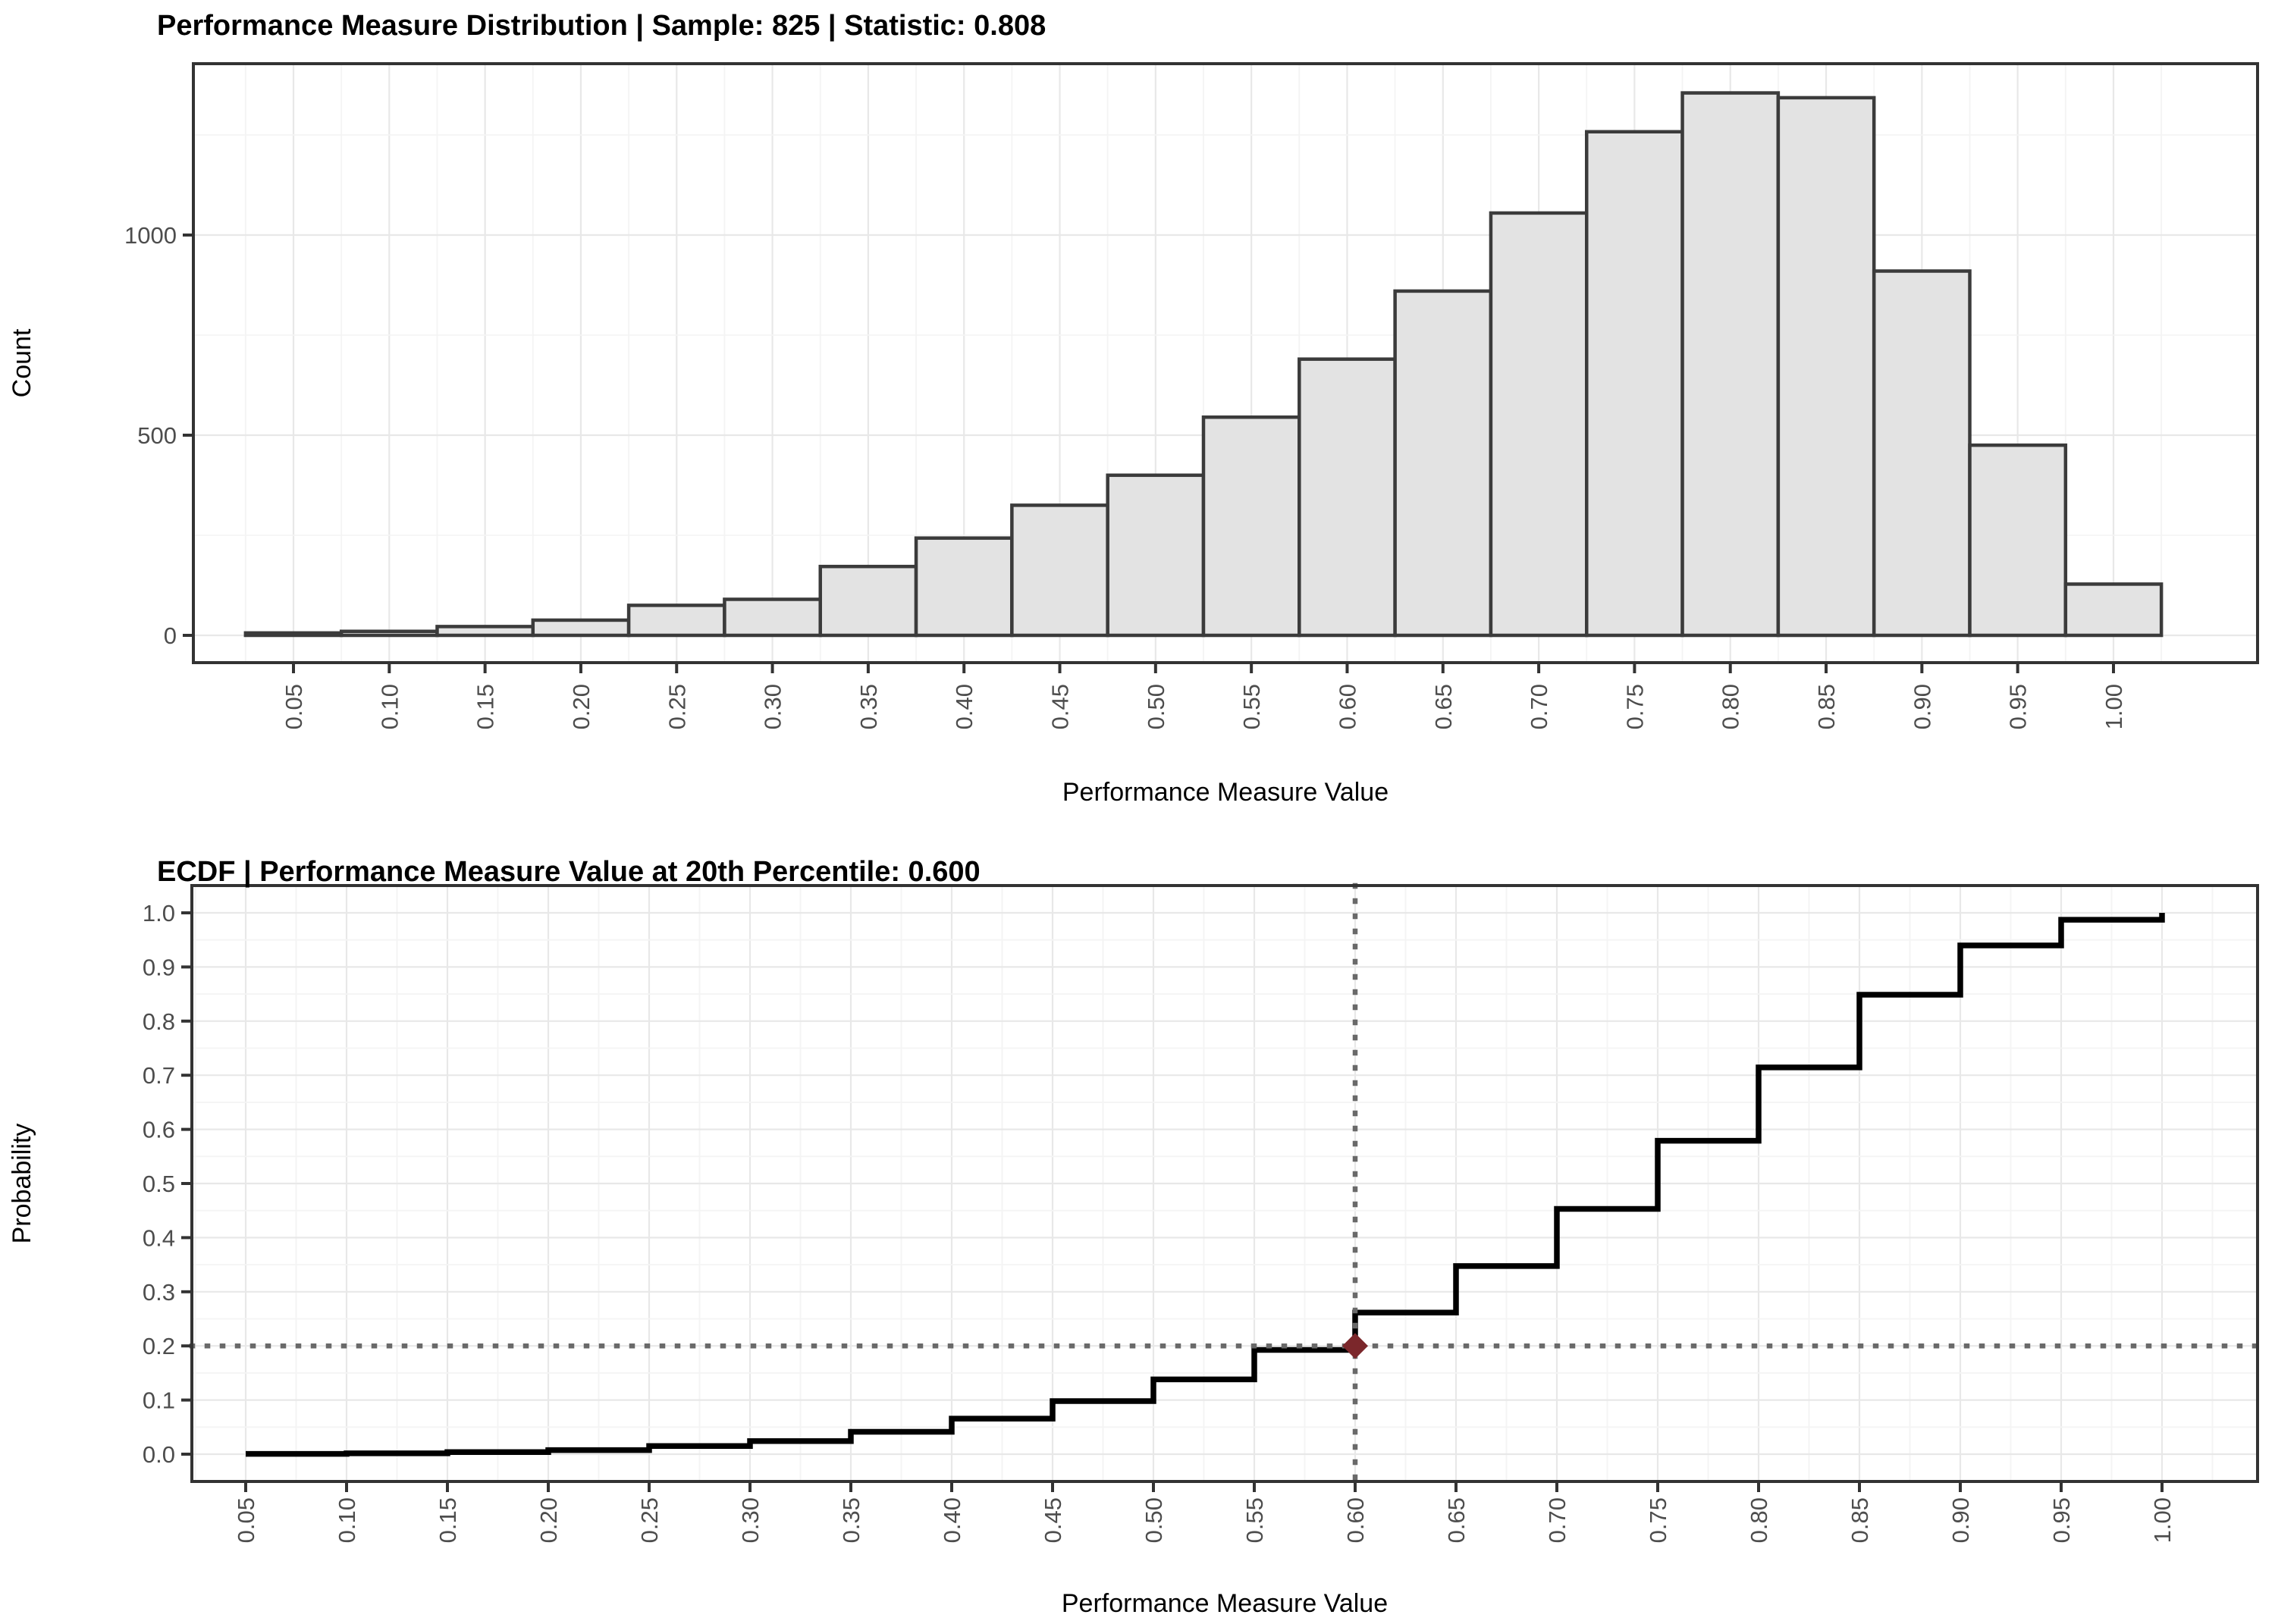 This screenshot has width=2275, height=1624. What do you see at coordinates (159, 1292) in the screenshot?
I see `y-tick-label: 0.3` at bounding box center [159, 1292].